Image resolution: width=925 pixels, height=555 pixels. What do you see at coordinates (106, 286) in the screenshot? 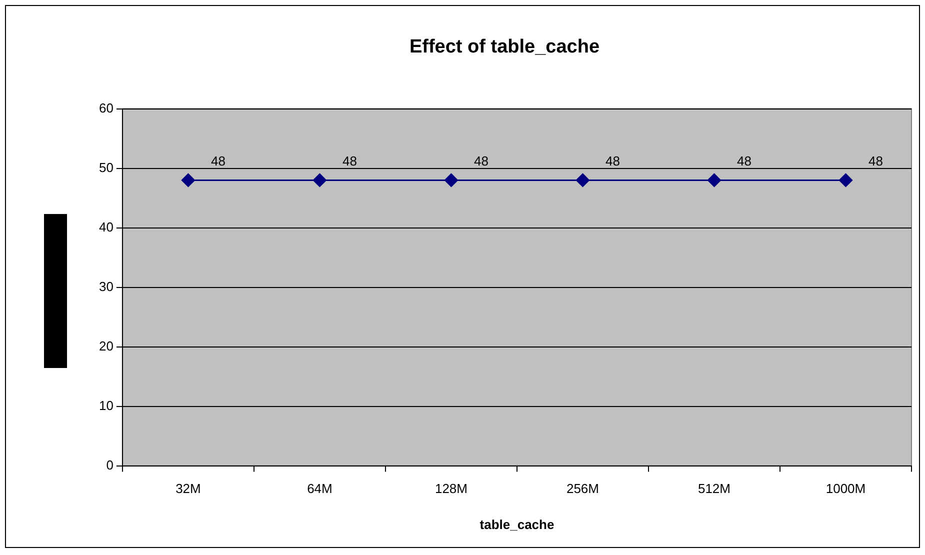
I see `y-tick-label: 30` at bounding box center [106, 286].